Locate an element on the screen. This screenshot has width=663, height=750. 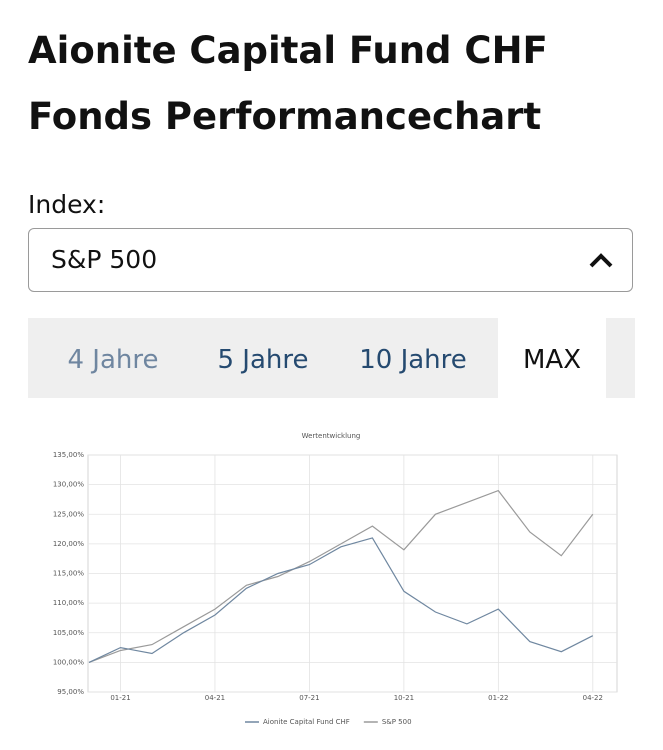
y-tick-label: 95,00% is located at coordinates (70, 692).